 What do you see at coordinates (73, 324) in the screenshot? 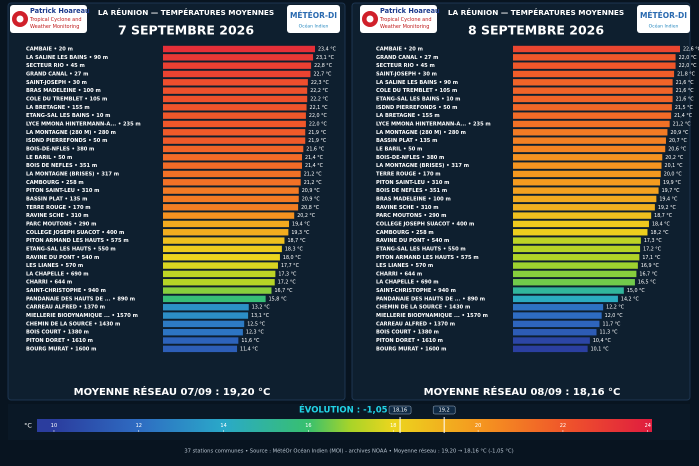
I see `station-label: CHEMIN DE LA SOURCE • 1430 m` at bounding box center [73, 324].